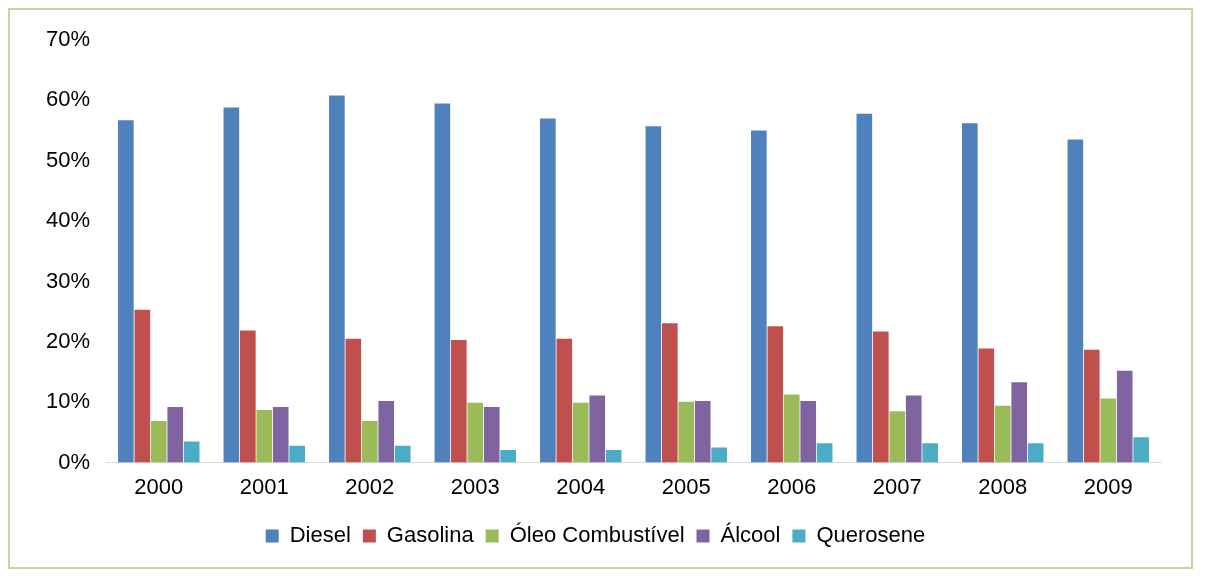  What do you see at coordinates (1003, 486) in the screenshot?
I see `x-tick-label: 2008` at bounding box center [1003, 486].